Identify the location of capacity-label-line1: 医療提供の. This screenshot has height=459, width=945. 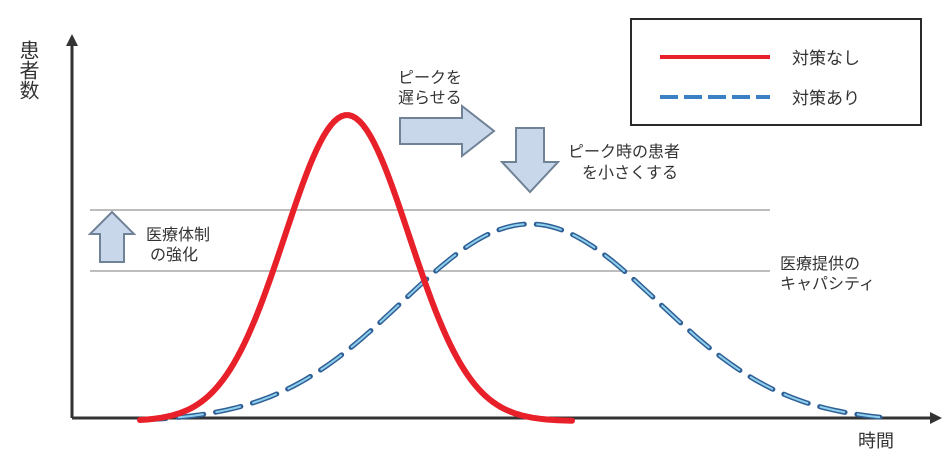
(820, 263).